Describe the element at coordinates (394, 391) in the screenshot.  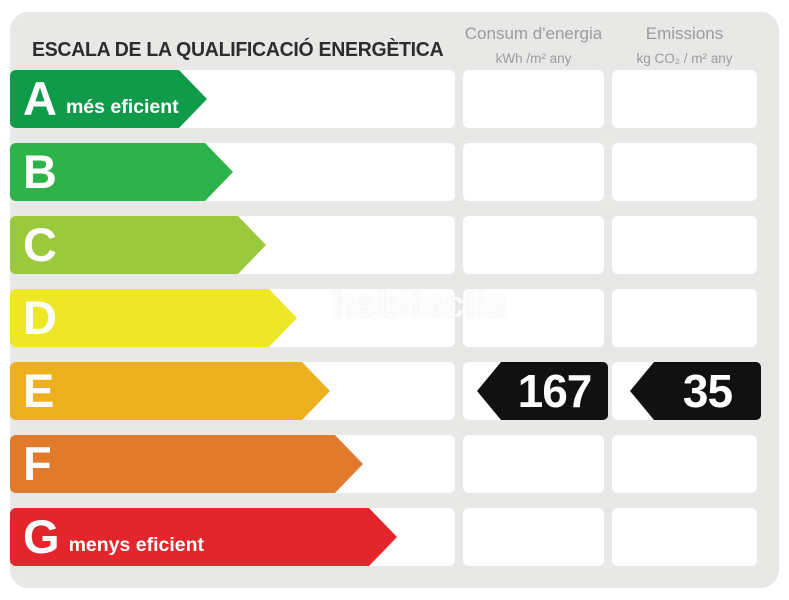
I see `rating-row-e: E 167 35` at that location.